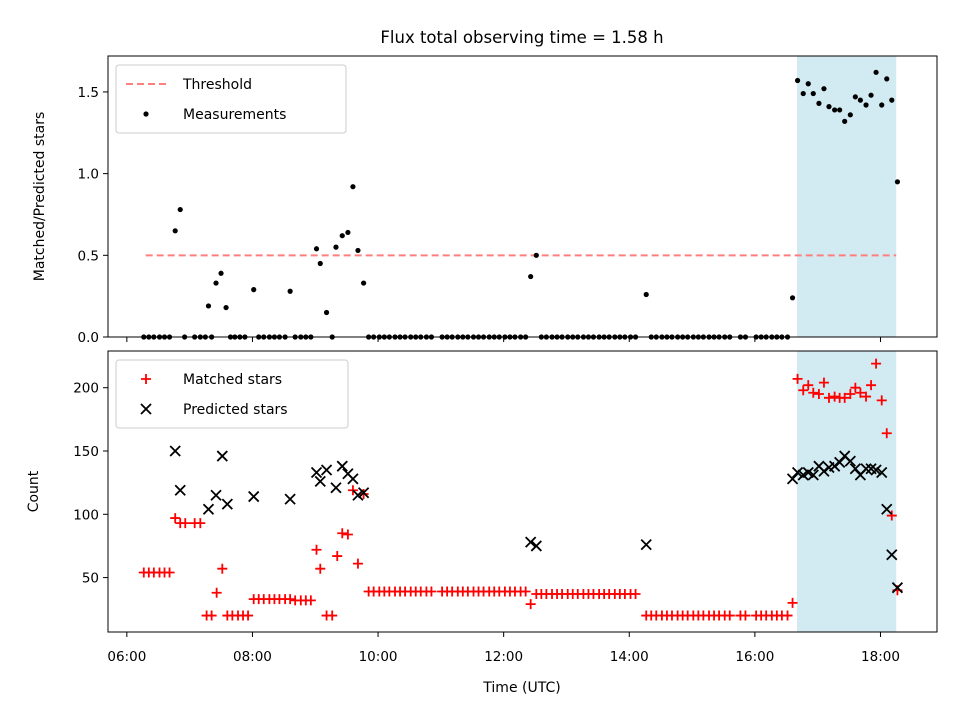 This screenshot has height=720, width=960. I want to click on x-tick-label: 18:00, so click(880, 657).